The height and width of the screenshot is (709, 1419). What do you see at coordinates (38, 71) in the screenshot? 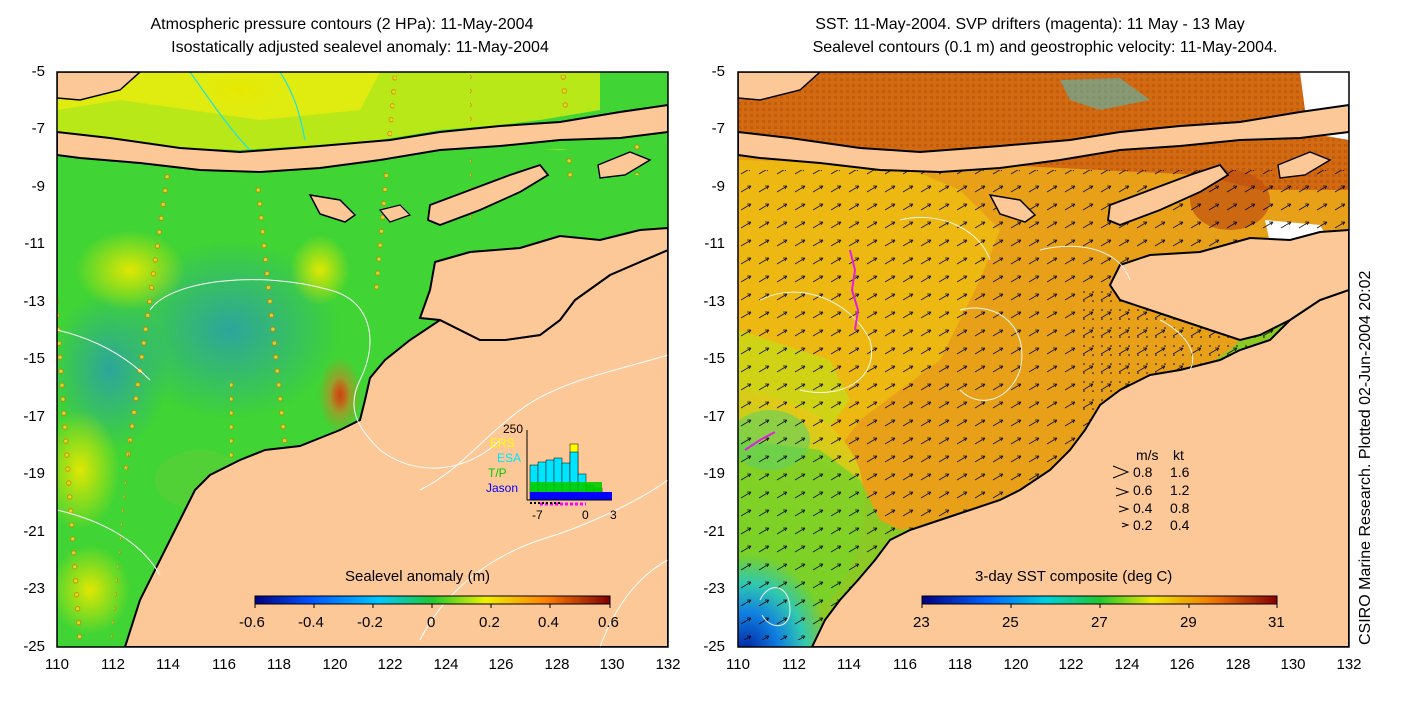
I see `left-y-tick: -5` at bounding box center [38, 71].